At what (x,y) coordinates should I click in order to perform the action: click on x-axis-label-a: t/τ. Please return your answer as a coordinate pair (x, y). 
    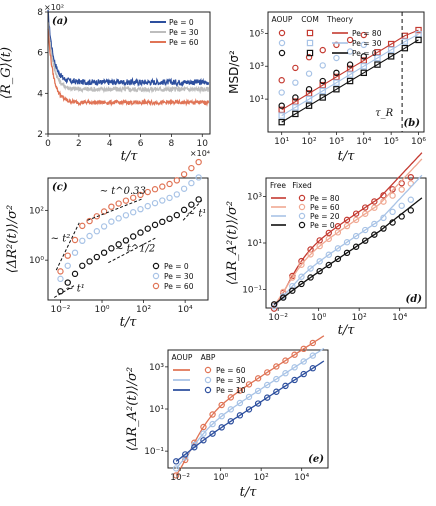
    Looking at the image, I should click on (130, 156).